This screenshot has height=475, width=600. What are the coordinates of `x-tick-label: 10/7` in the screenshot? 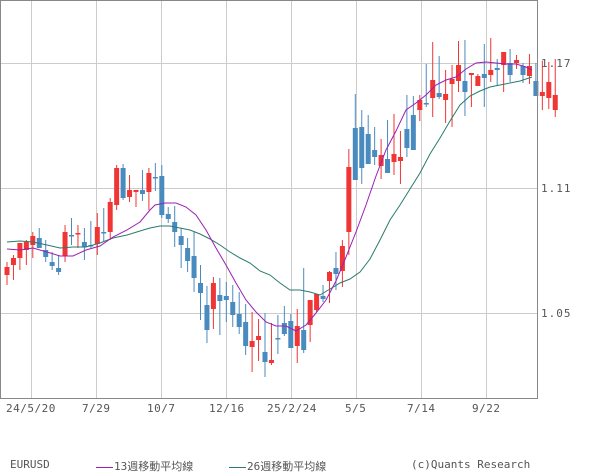 It's located at (161, 408).